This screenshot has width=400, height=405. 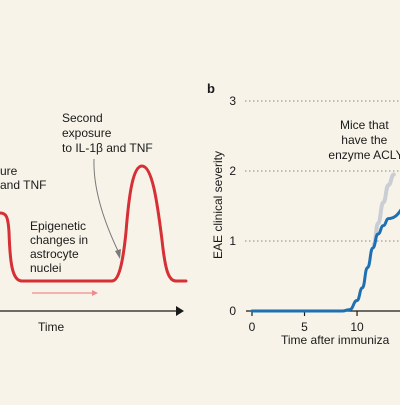 What do you see at coordinates (232, 101) in the screenshot?
I see `y-tick-label: 3` at bounding box center [232, 101].